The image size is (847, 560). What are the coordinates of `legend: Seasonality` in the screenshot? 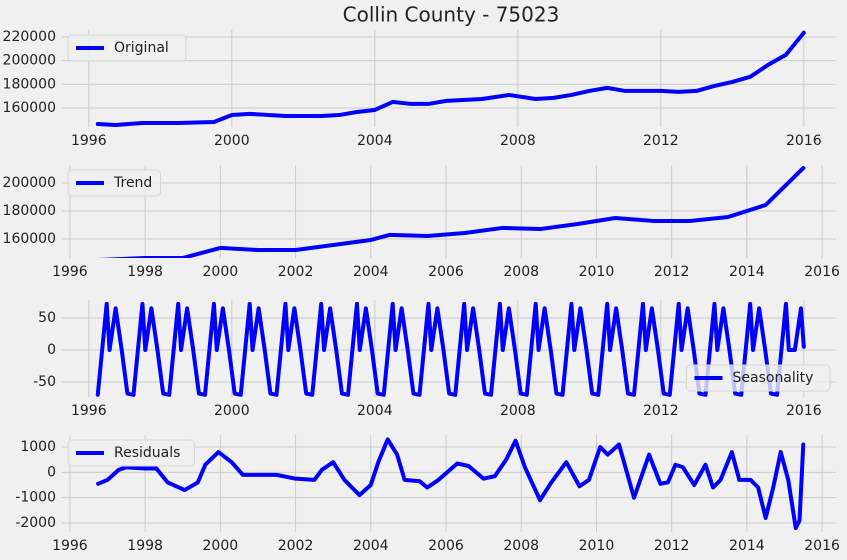 It's located at (758, 378).